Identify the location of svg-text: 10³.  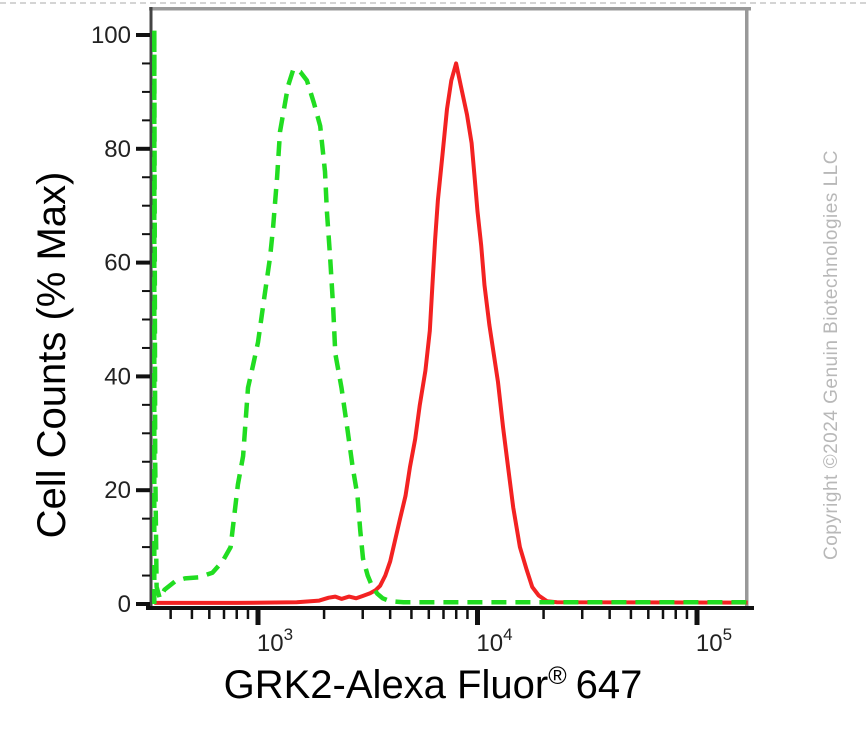
(275, 641).